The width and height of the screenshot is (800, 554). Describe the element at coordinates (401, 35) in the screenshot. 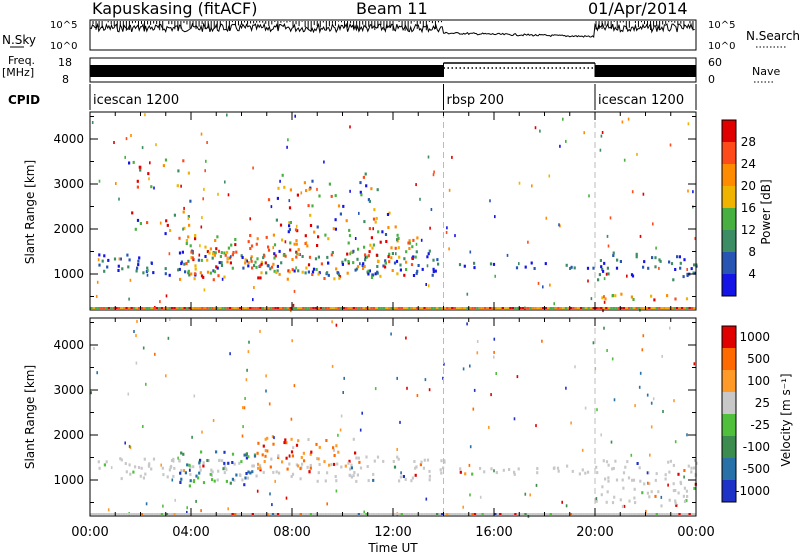

I see `noise-panel: N.Sky 10^5 10^0 10^5 10^0 N.Search` at that location.